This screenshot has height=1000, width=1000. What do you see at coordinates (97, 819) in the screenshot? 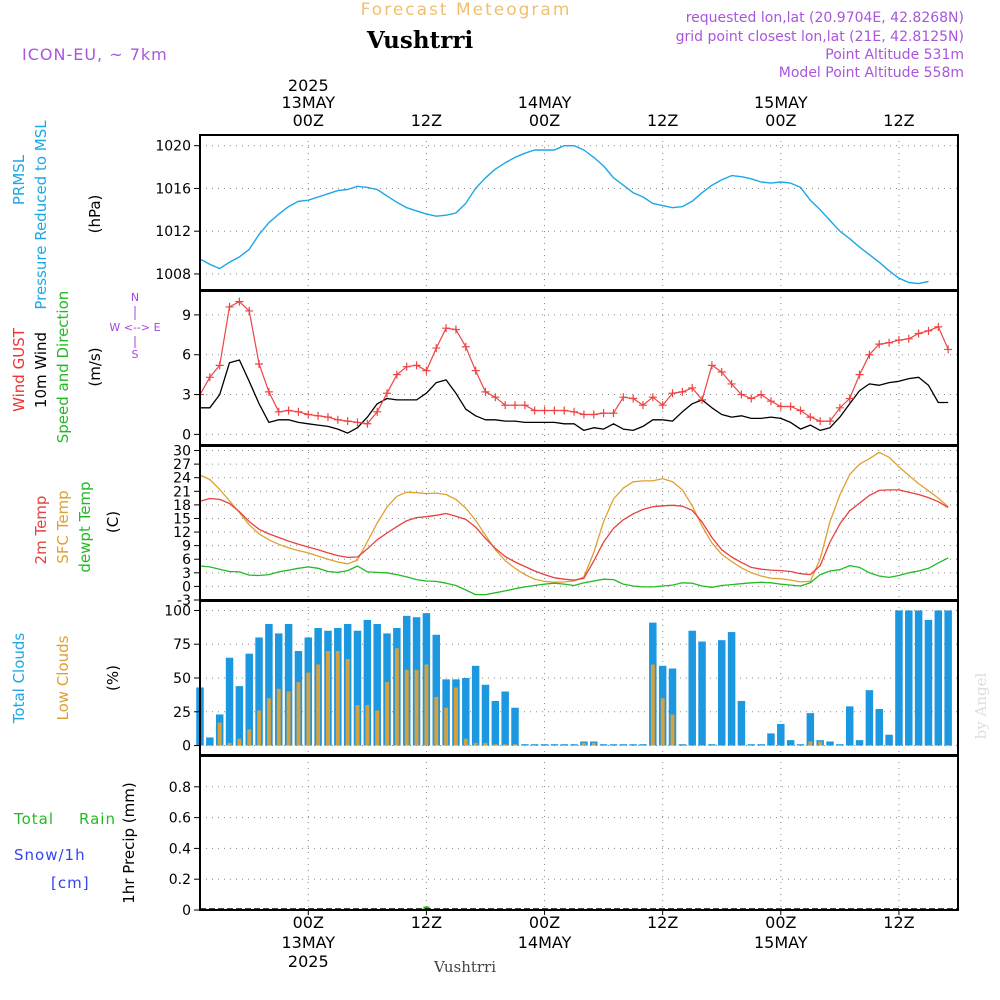
I see `precip-rain-label: Rain` at bounding box center [97, 819].